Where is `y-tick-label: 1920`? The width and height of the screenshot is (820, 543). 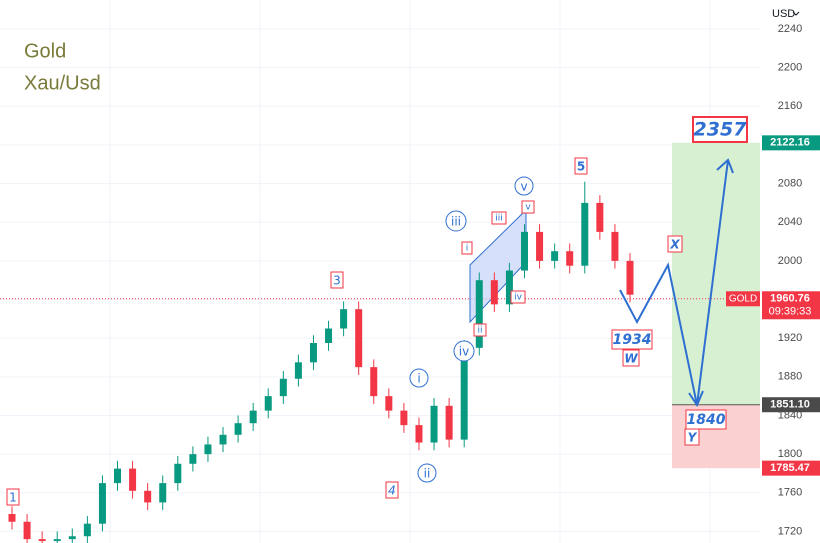 y-tick-label: 1920 is located at coordinates (790, 338).